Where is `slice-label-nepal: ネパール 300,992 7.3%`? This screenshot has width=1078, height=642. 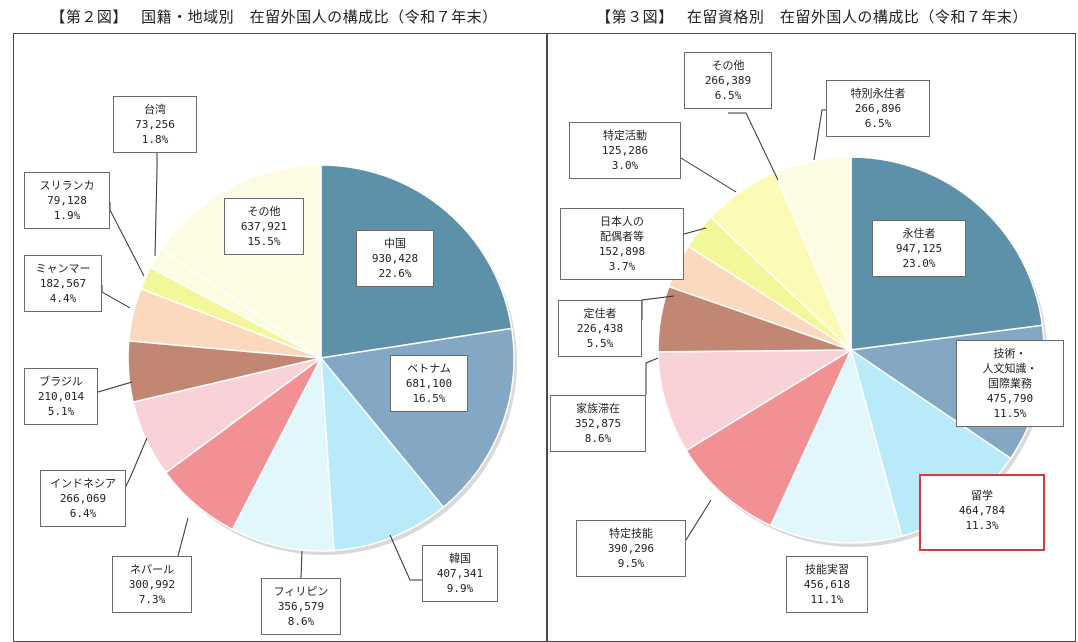 slice-label-nepal: ネパール 300,992 7.3% is located at coordinates (152, 584).